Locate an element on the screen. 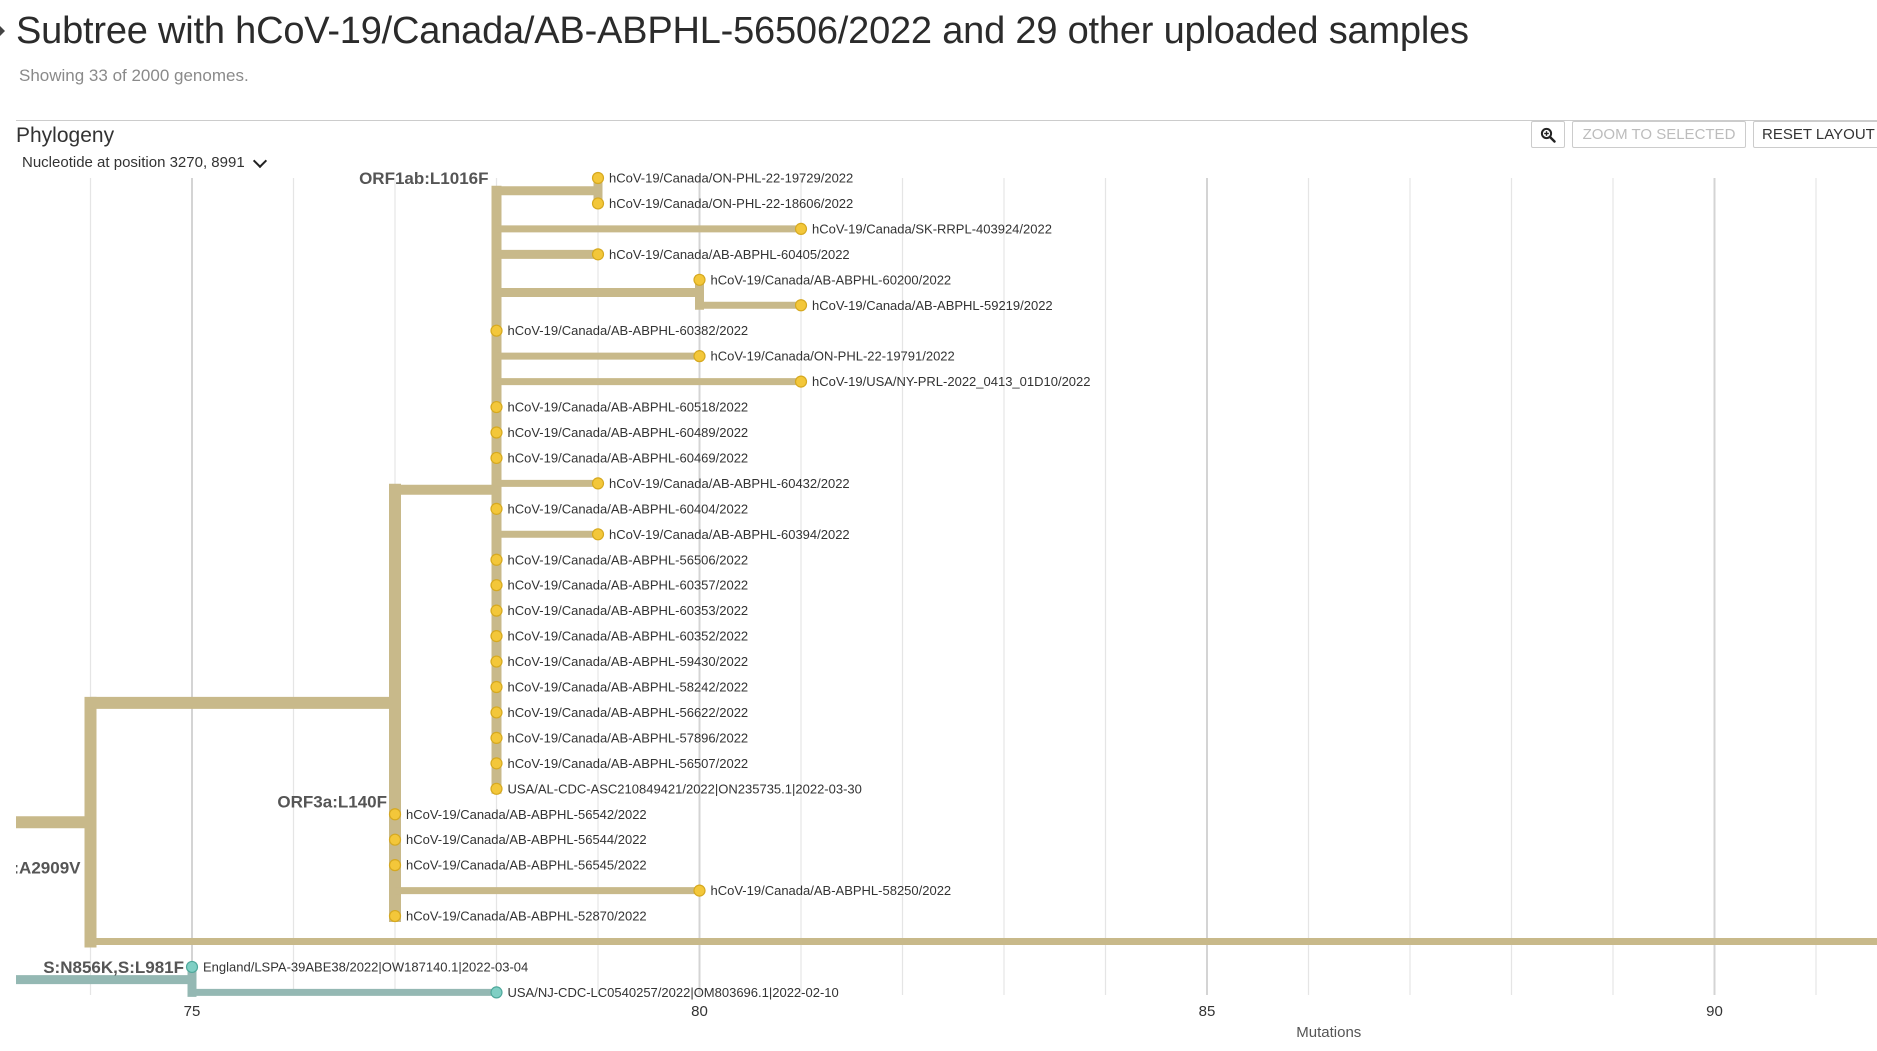  x-axis-title: Mutations is located at coordinates (1328, 1032).